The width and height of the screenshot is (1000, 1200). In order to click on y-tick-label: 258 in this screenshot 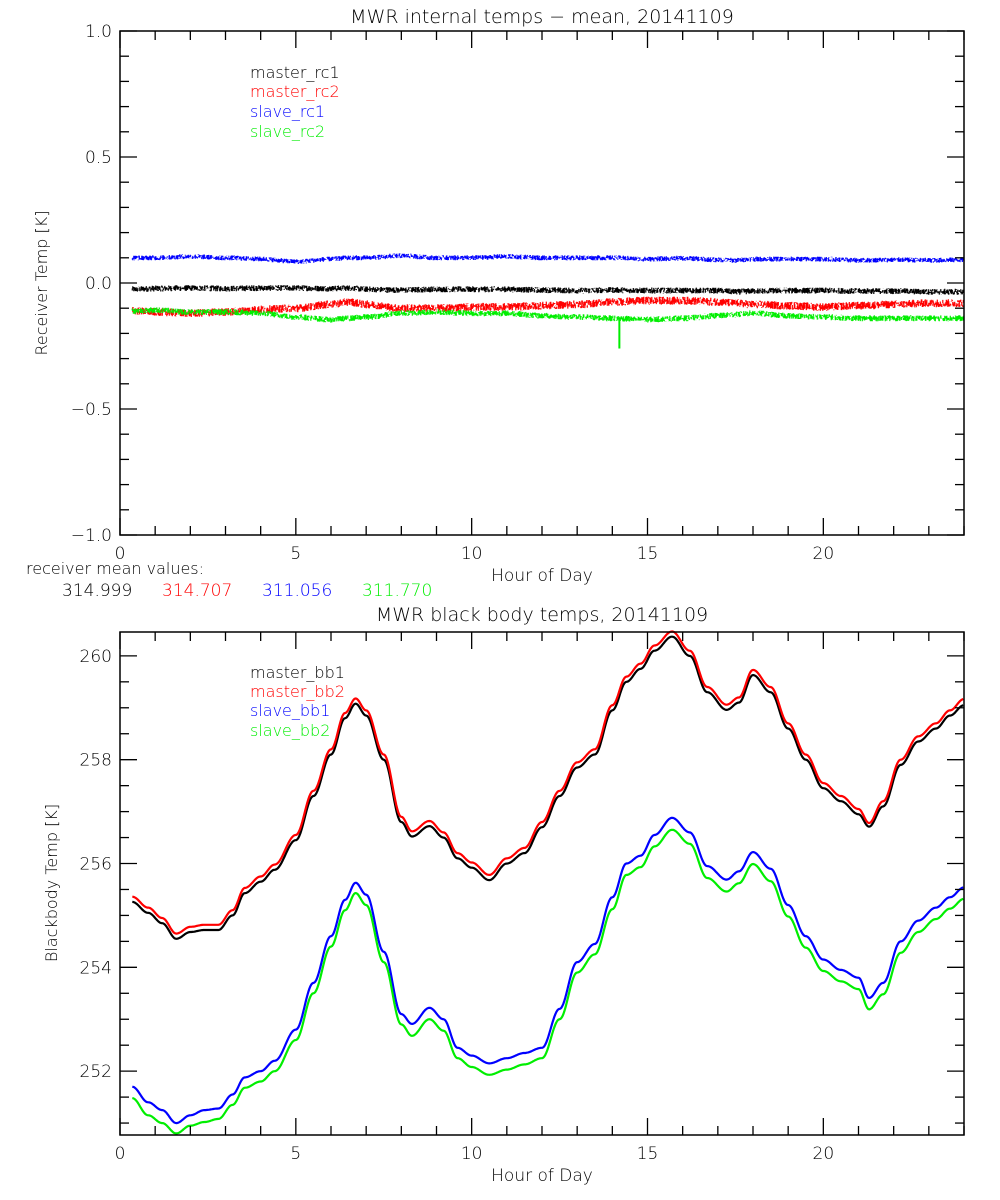, I will do `click(96, 761)`.